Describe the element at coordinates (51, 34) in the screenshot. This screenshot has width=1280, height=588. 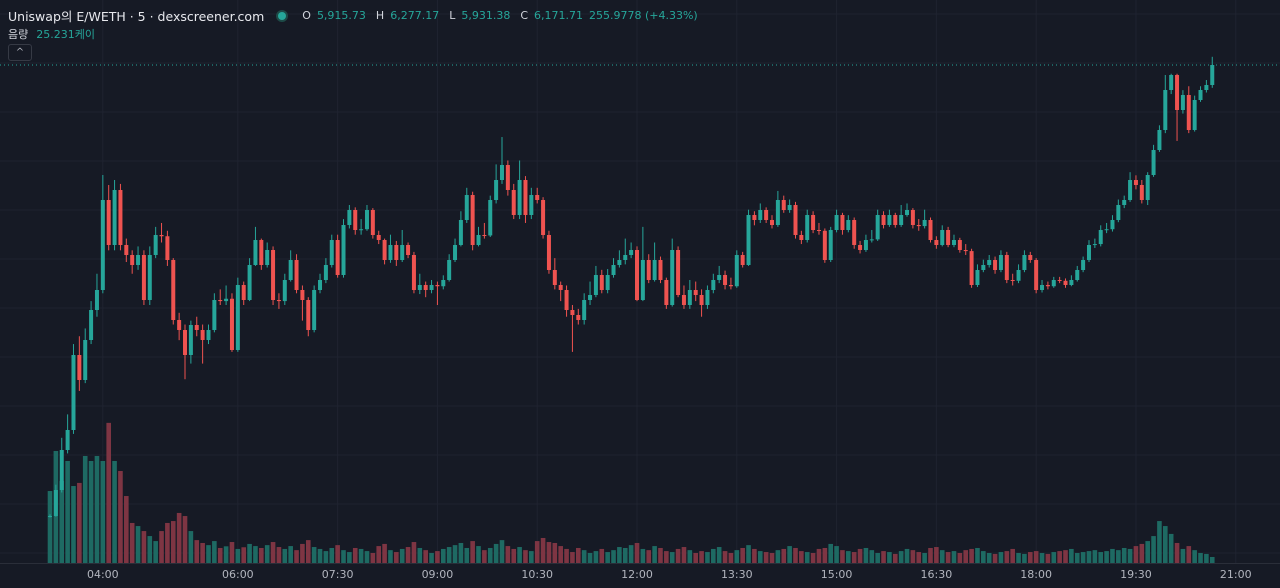
I see `volume-legend: 음량 25.231케이` at that location.